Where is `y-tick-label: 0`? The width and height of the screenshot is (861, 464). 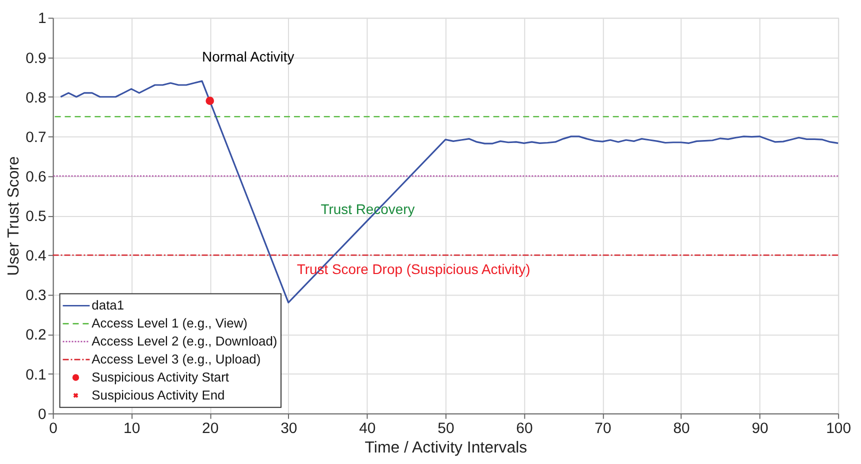
y-tick-label: 0 is located at coordinates (42, 414).